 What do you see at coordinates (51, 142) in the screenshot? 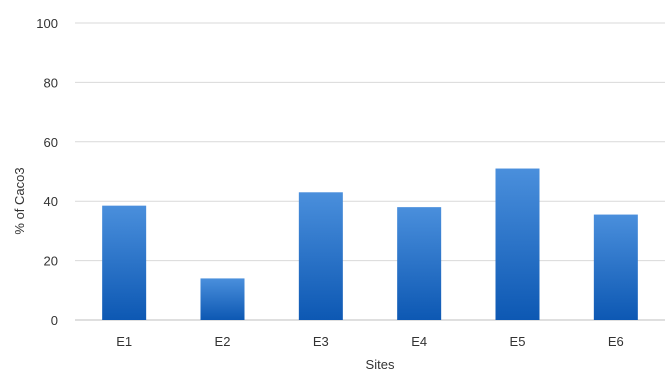
I see `y-tick-label: 60` at bounding box center [51, 142].